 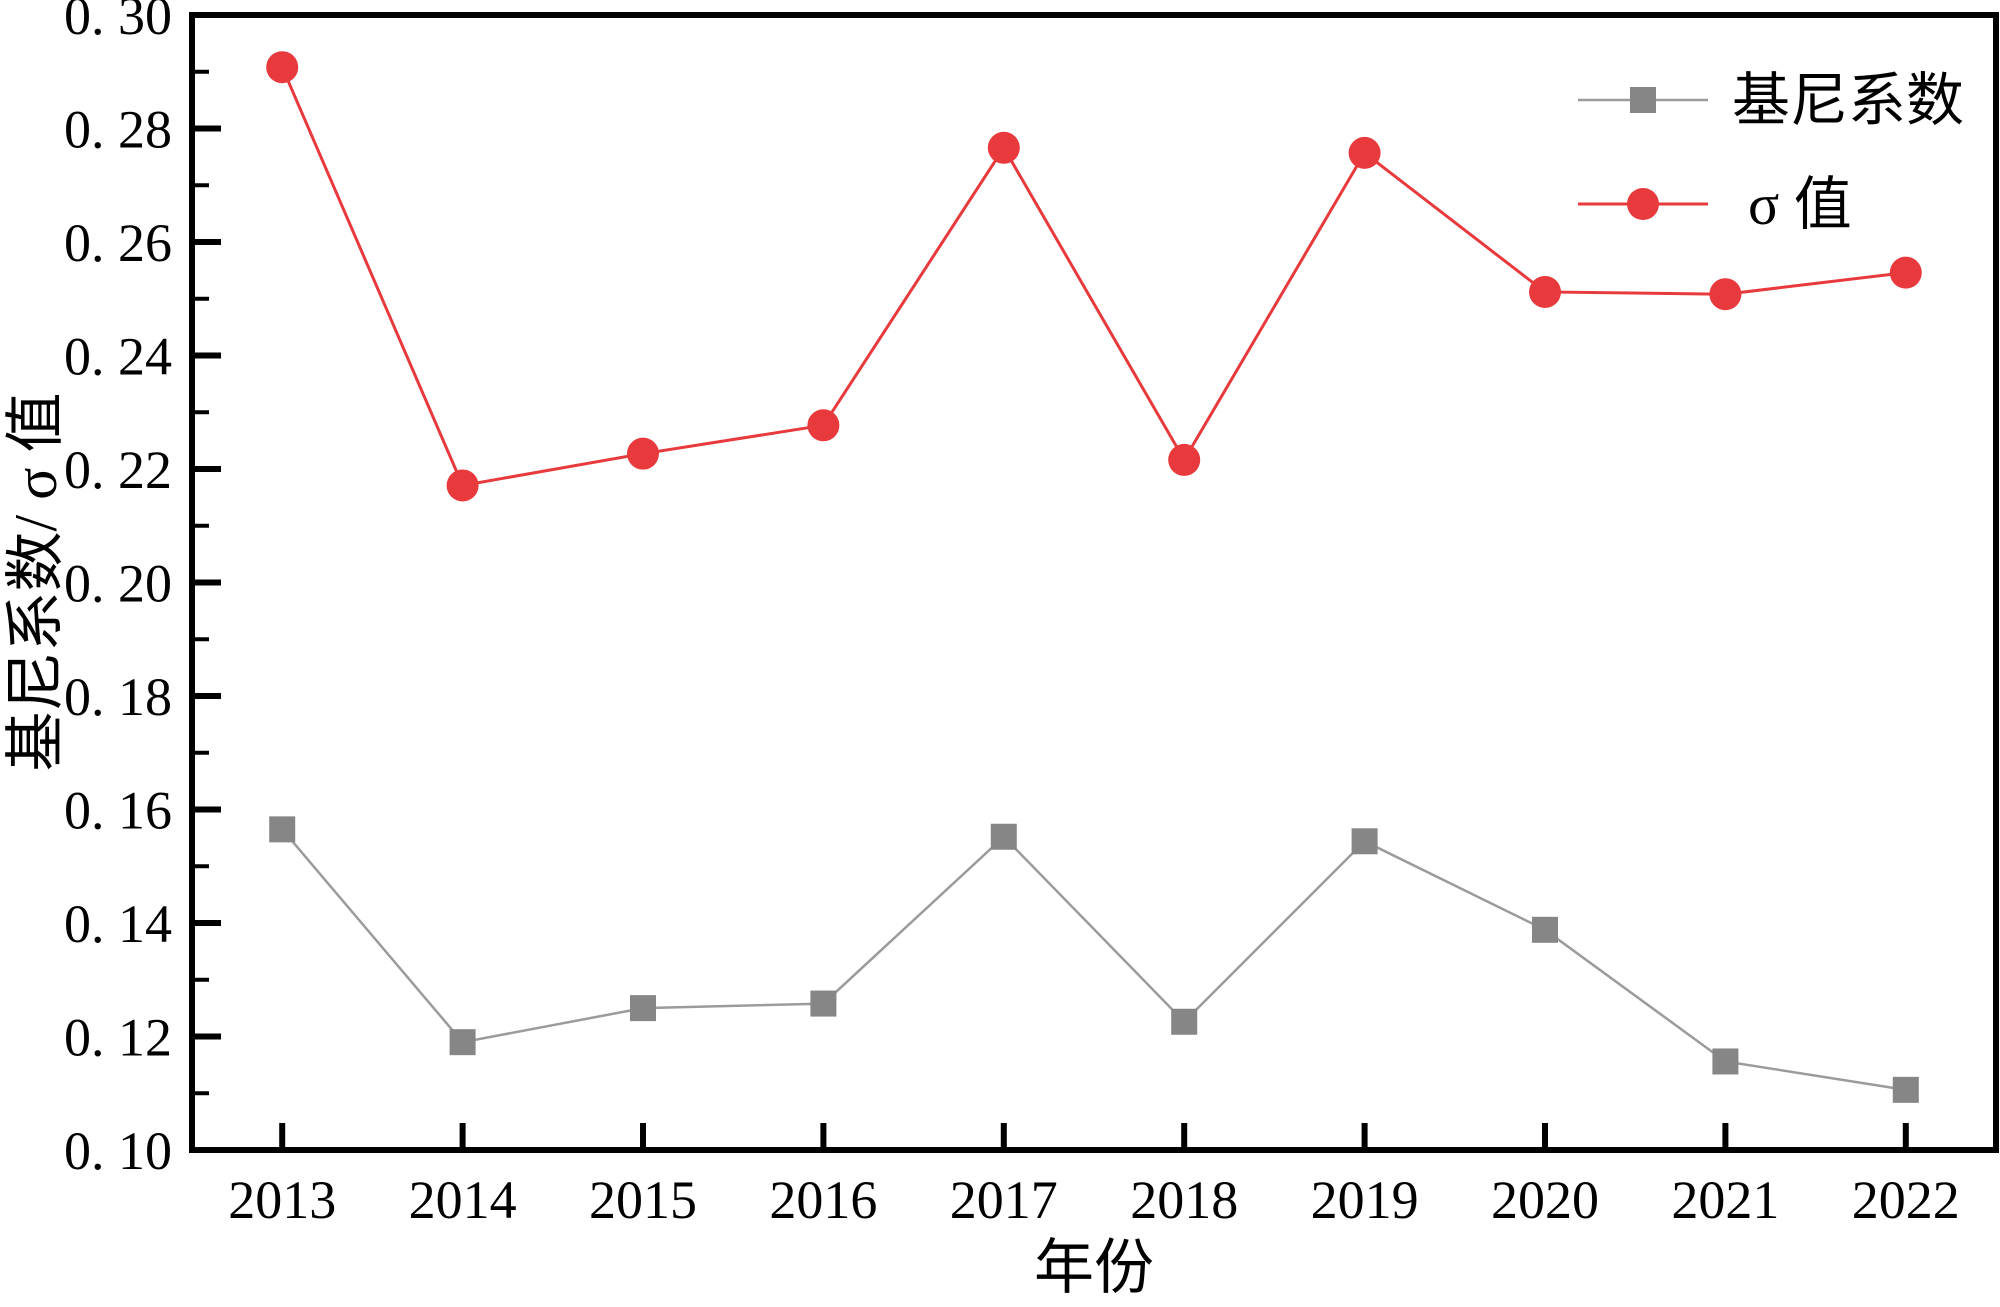 What do you see at coordinates (1545, 1200) in the screenshot?
I see `x-tick-label: 2020` at bounding box center [1545, 1200].